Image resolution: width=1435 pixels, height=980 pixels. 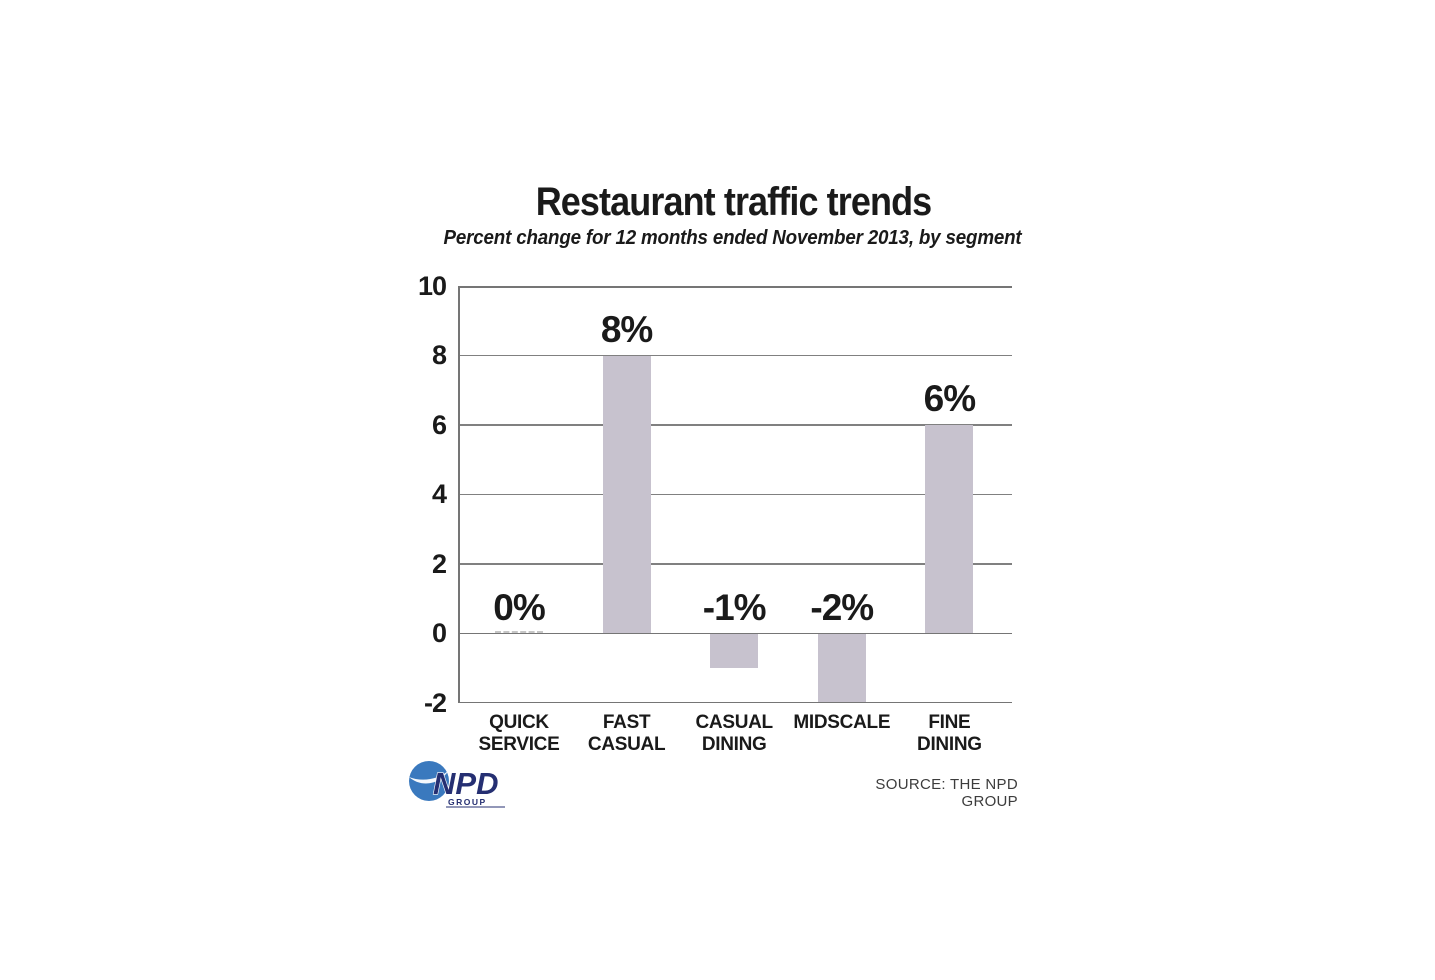 What do you see at coordinates (519, 733) in the screenshot?
I see `x-label-quick-service: QUICK SERVICE` at bounding box center [519, 733].